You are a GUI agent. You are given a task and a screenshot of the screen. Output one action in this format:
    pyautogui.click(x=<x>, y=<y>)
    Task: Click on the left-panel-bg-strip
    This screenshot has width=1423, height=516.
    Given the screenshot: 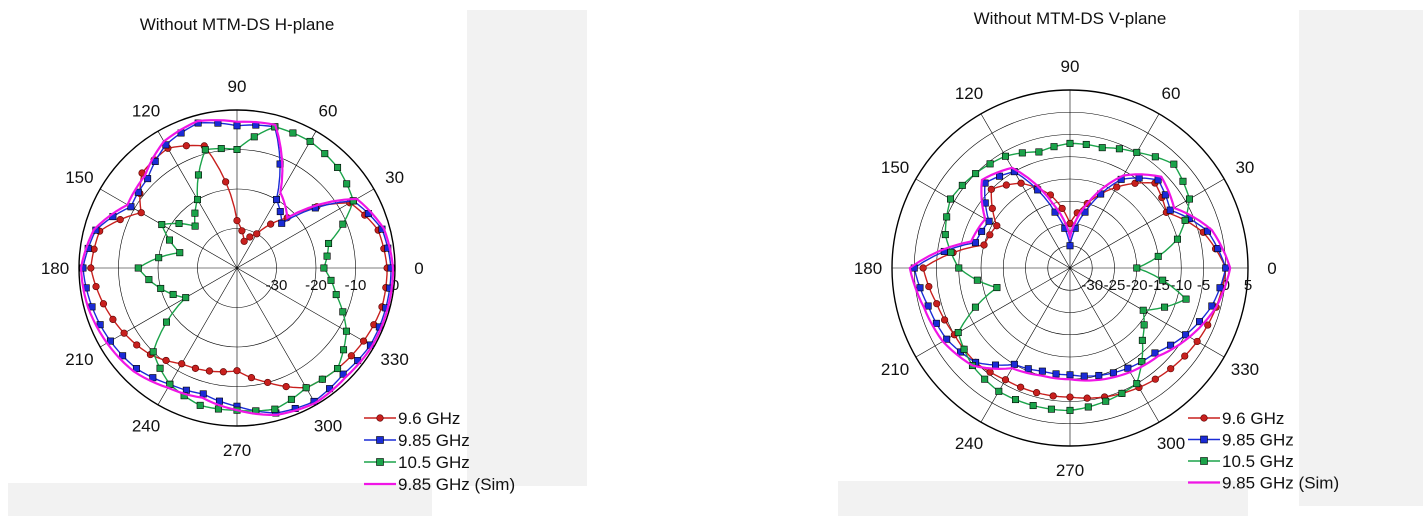 What is the action you would take?
    pyautogui.click(x=527, y=248)
    